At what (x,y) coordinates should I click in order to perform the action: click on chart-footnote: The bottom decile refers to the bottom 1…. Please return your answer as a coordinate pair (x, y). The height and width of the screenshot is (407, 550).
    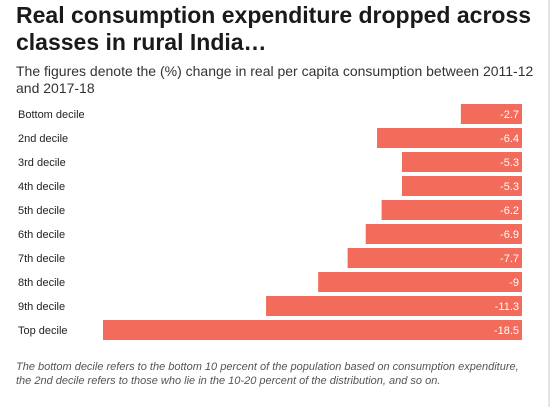
    Looking at the image, I should click on (267, 374).